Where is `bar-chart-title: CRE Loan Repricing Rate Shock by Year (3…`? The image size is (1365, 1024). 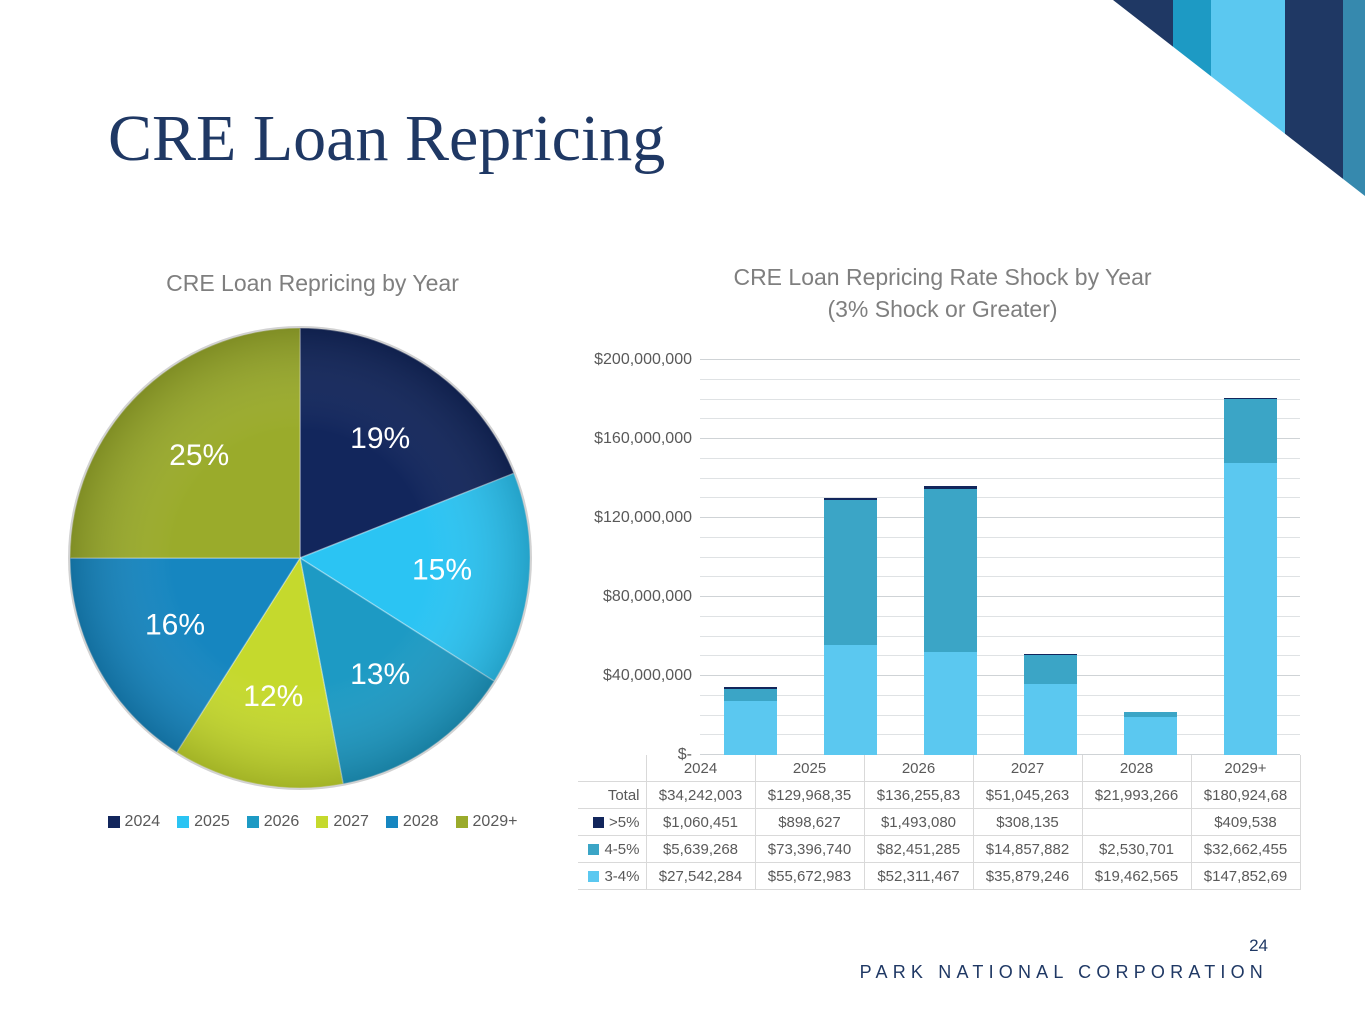
bar-chart-title: CRE Loan Repricing Rate Shock by Year (3… is located at coordinates (942, 293).